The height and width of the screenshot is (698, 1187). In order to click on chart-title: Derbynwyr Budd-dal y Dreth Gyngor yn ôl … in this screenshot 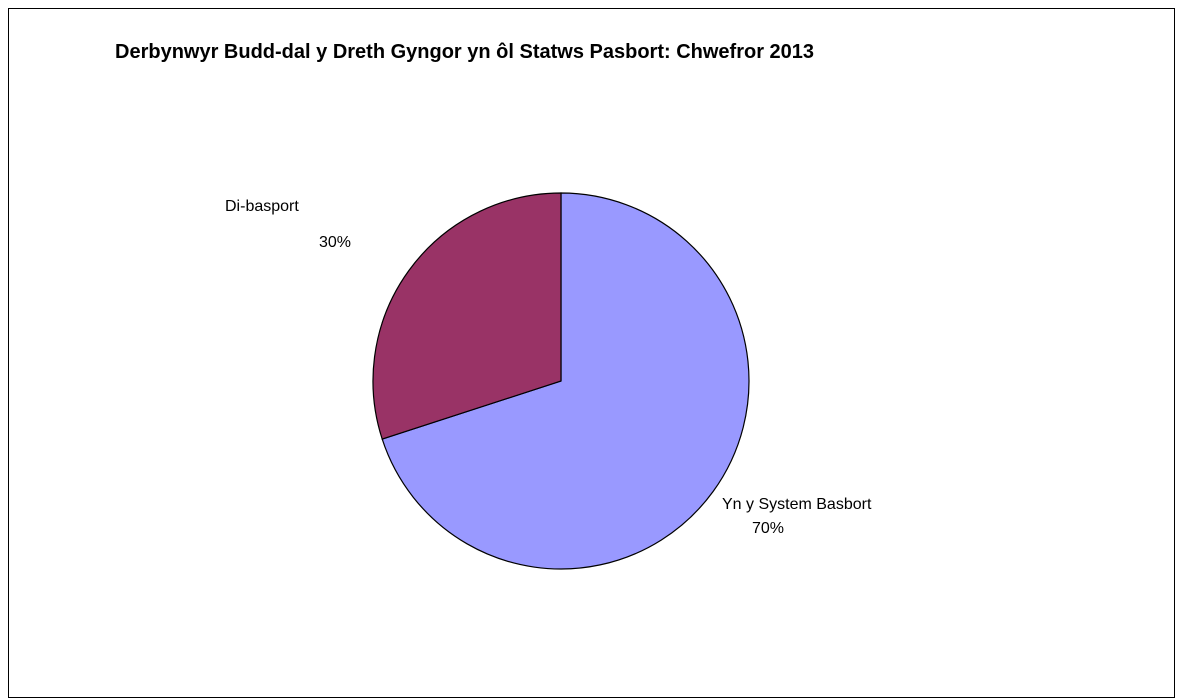, I will do `click(465, 52)`.